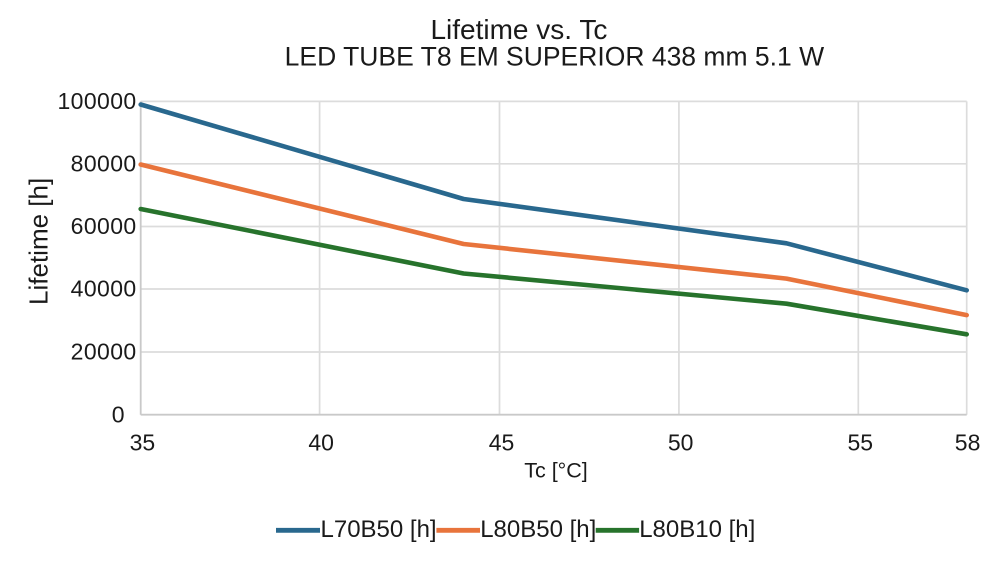 This screenshot has height=562, width=1000. I want to click on svg-text: 50, so click(681, 442).